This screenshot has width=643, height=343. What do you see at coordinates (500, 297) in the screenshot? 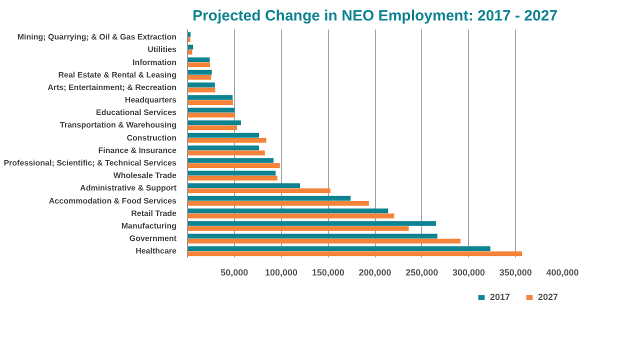
I see `legend-label: 2017` at bounding box center [500, 297].